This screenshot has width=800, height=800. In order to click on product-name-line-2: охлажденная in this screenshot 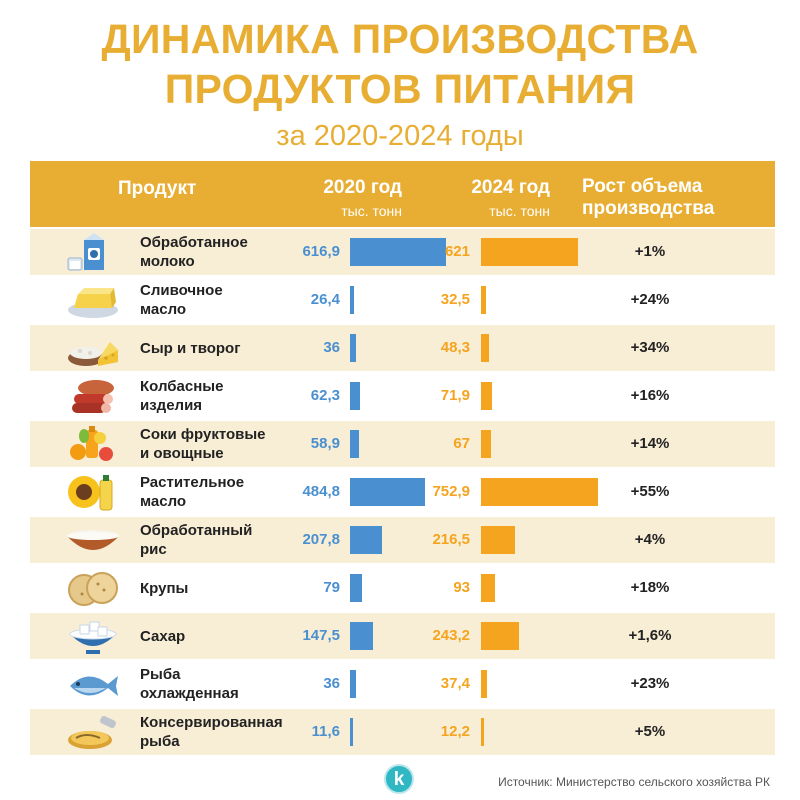, I will do `click(189, 693)`.